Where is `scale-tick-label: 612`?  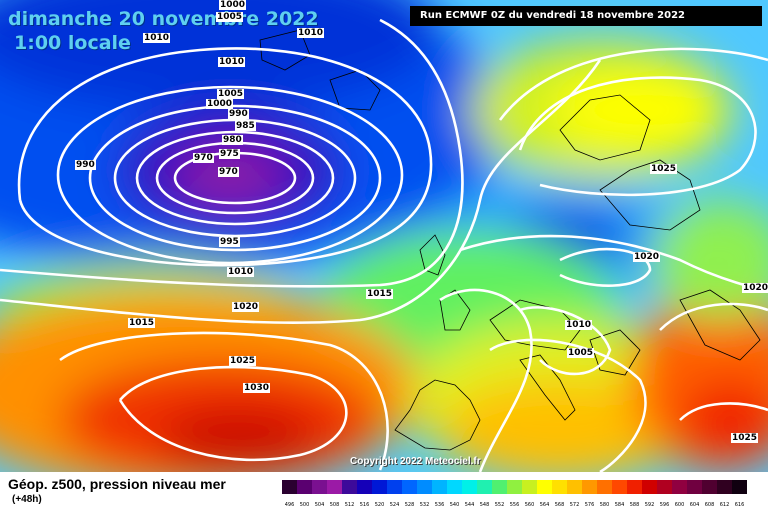
scale-tick-label: 612 is located at coordinates (724, 505).